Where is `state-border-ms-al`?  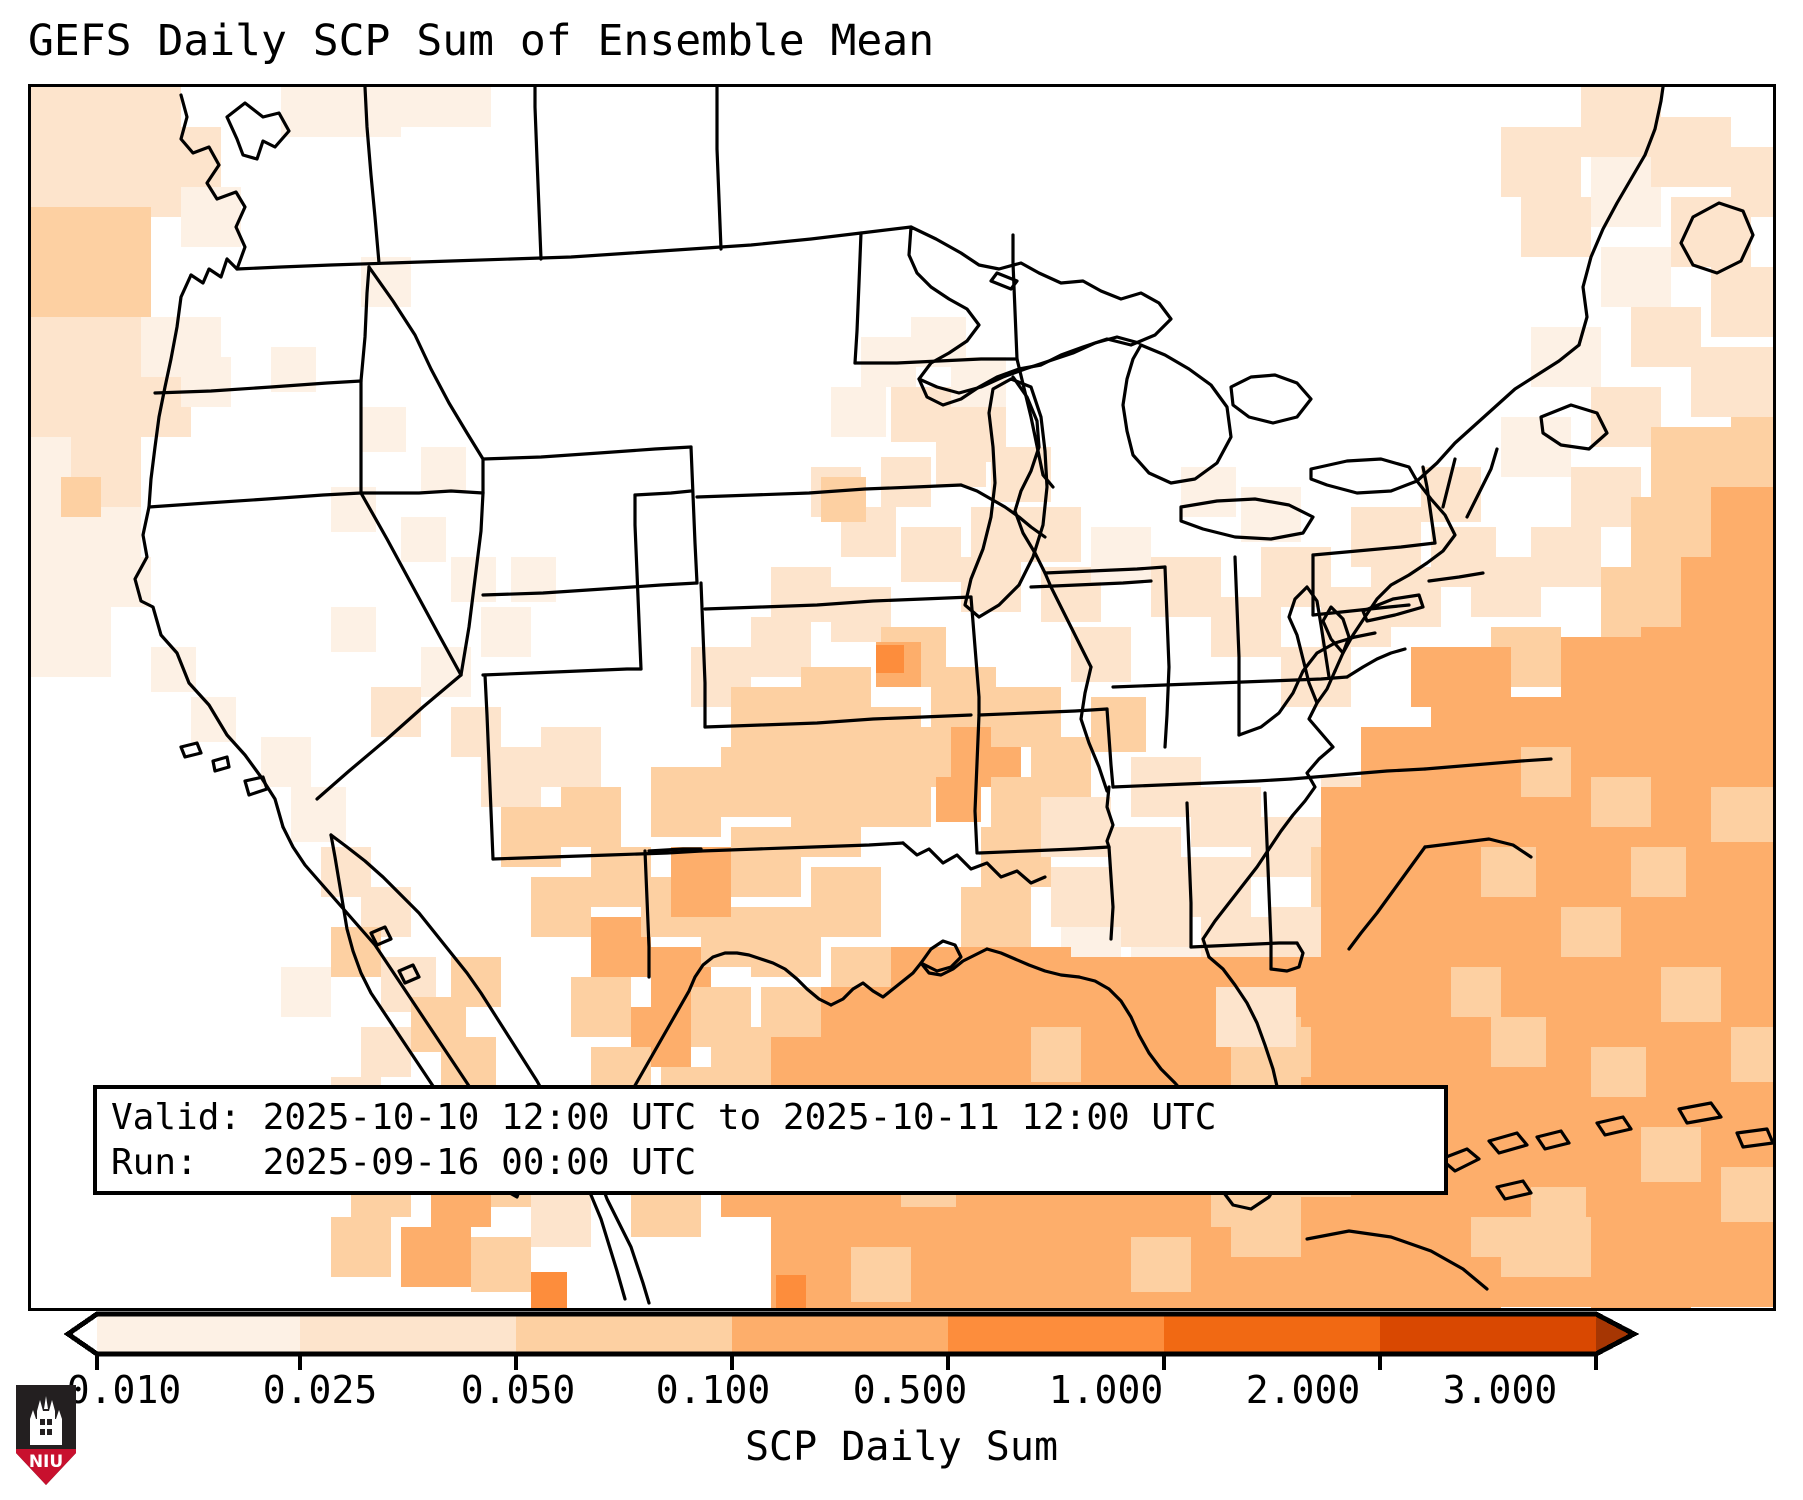 state-border-ms-al is located at coordinates (1189, 875).